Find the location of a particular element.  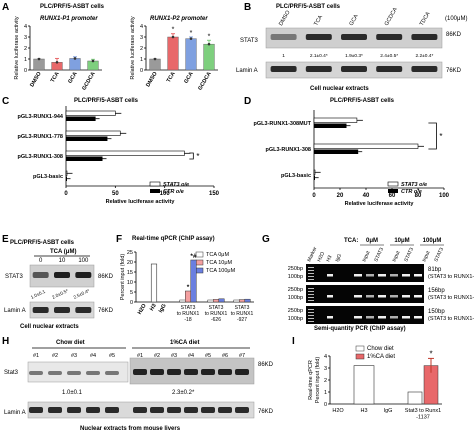

h3-band is located at coordinates (330, 275).